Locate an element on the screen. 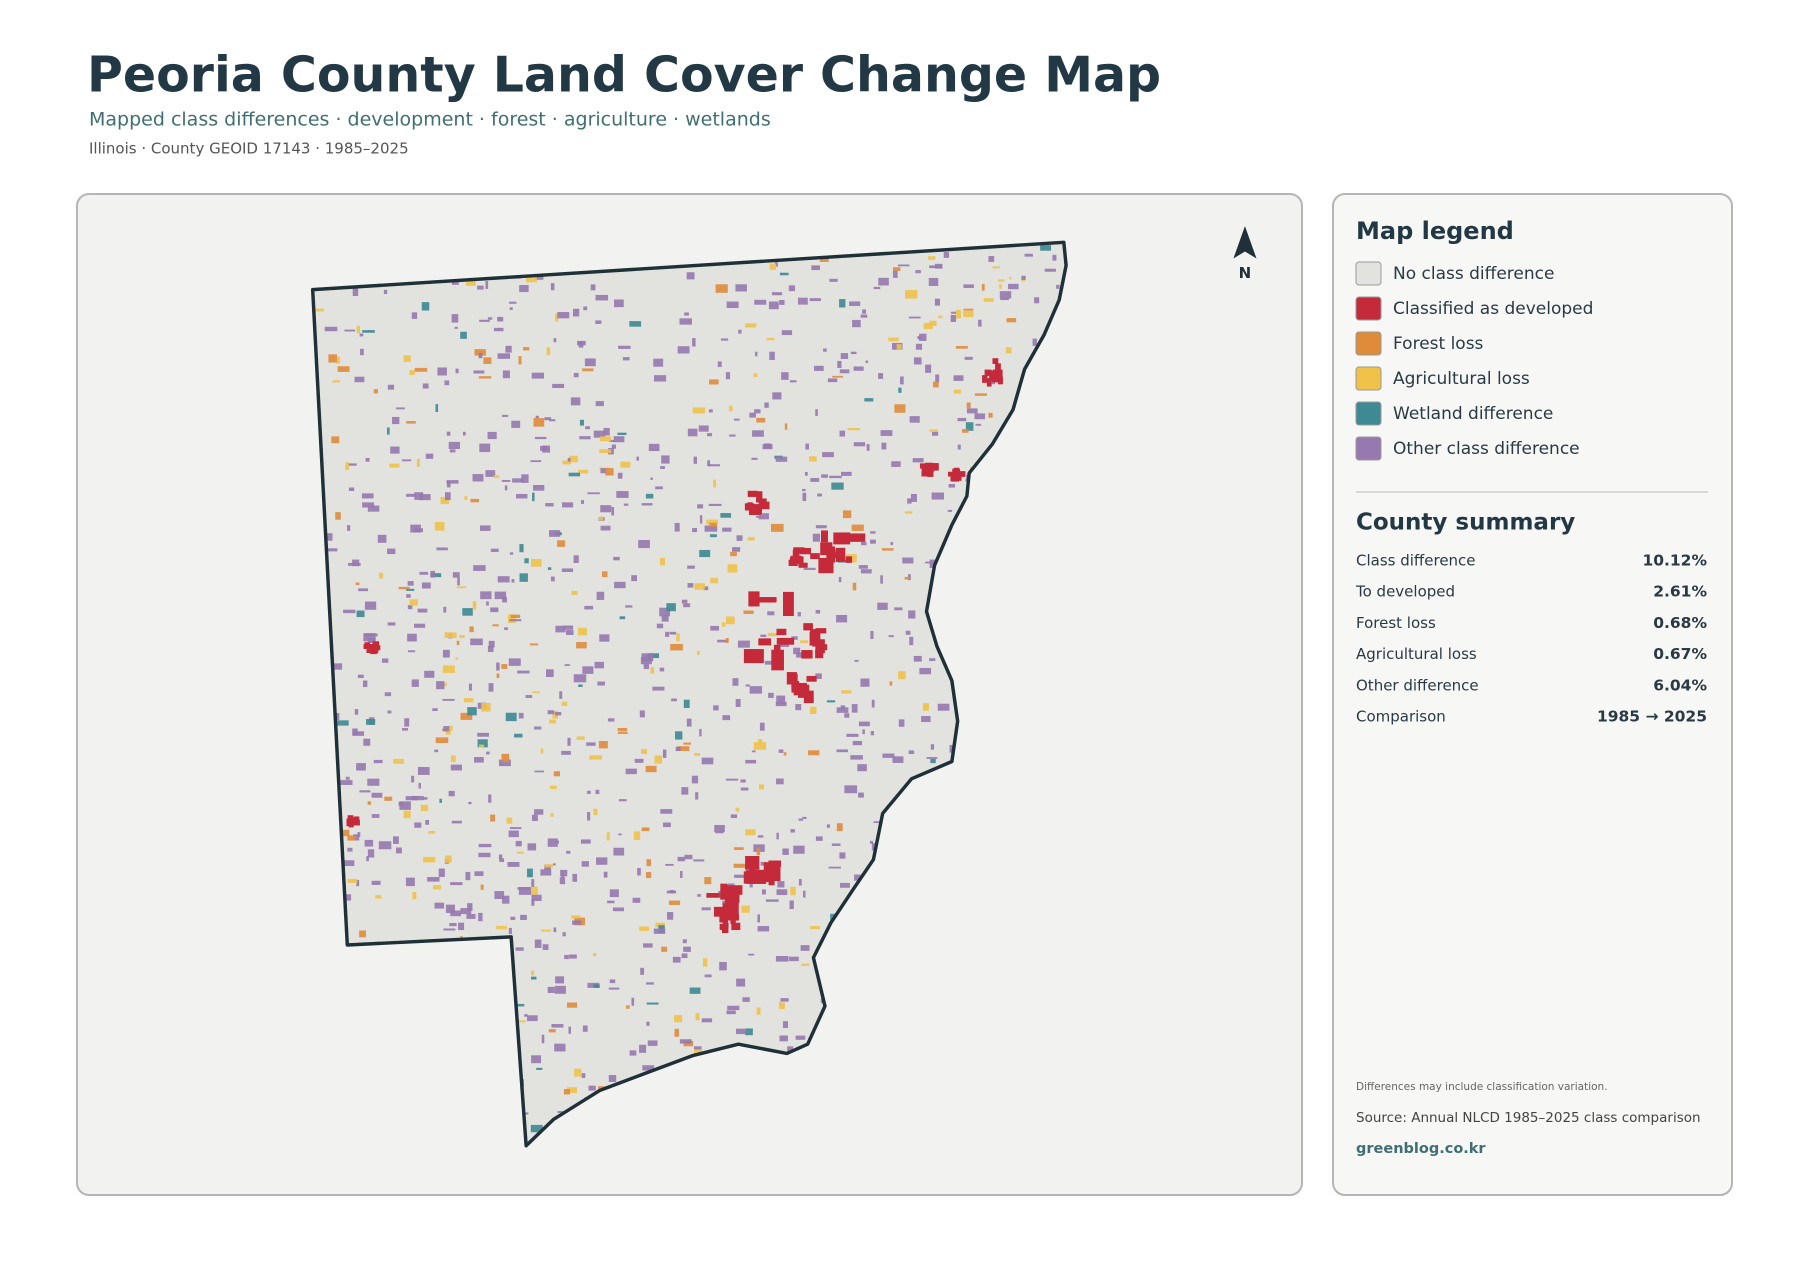 The height and width of the screenshot is (1273, 1800). legend-label: Classified as developed is located at coordinates (1493, 309).